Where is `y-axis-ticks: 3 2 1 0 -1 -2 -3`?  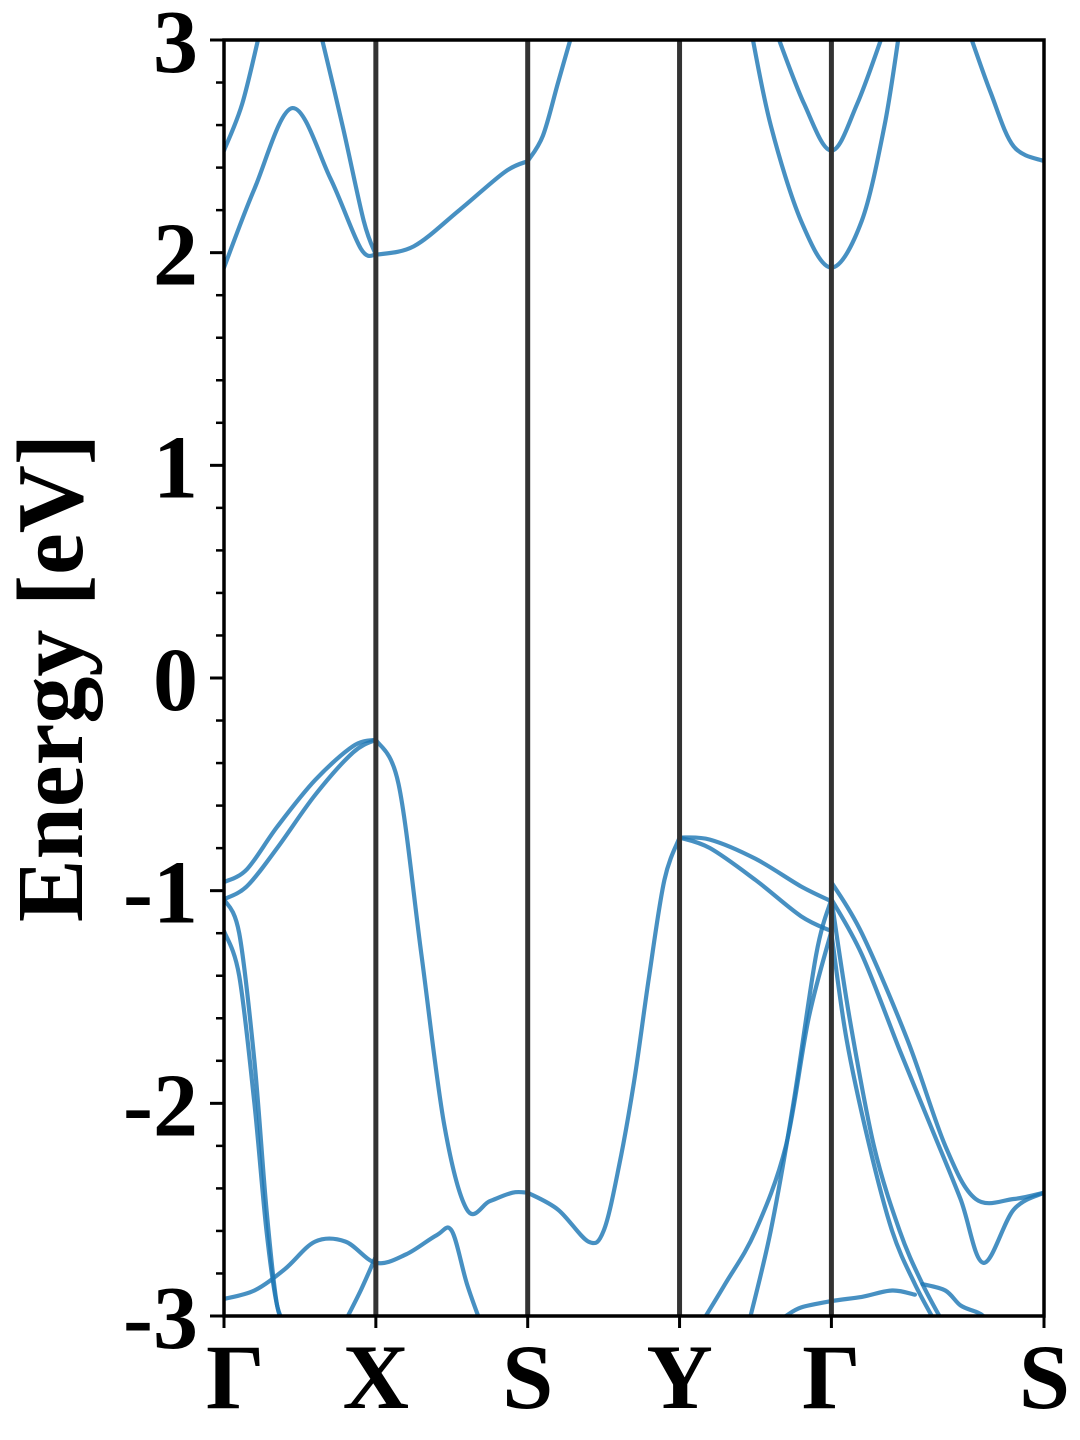 y-axis-ticks: 3 2 1 0 -1 -2 -3 is located at coordinates (173, 684).